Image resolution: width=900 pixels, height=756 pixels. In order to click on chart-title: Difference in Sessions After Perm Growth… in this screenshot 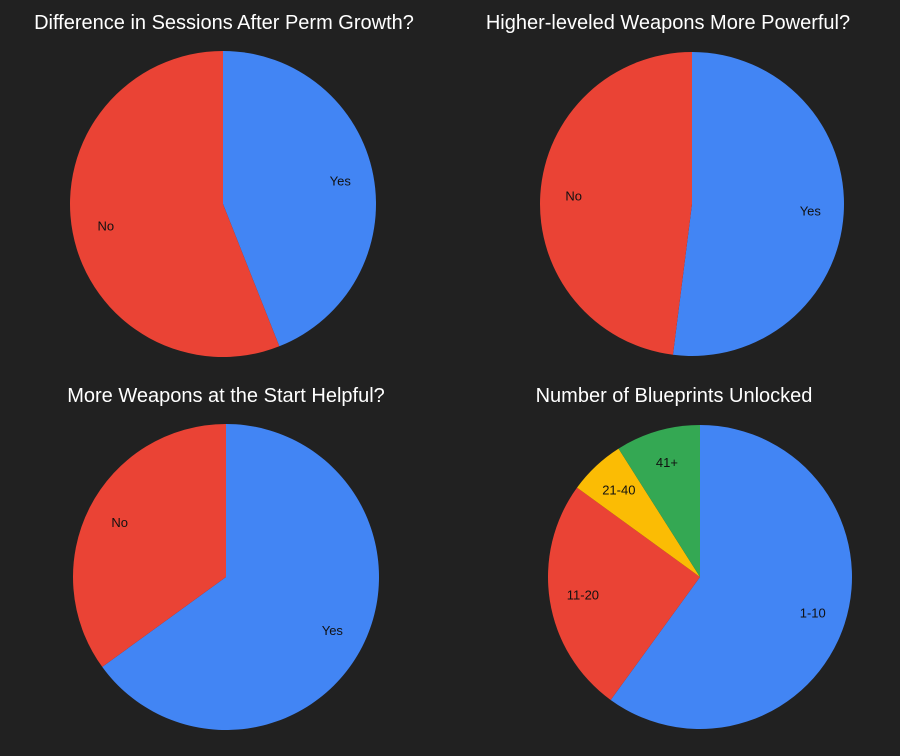, I will do `click(224, 23)`.